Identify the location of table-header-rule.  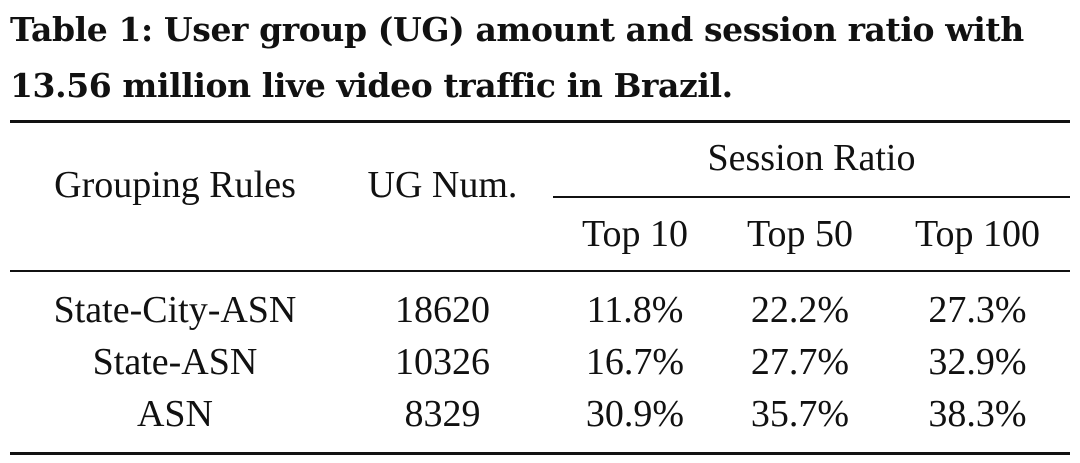
(540, 271).